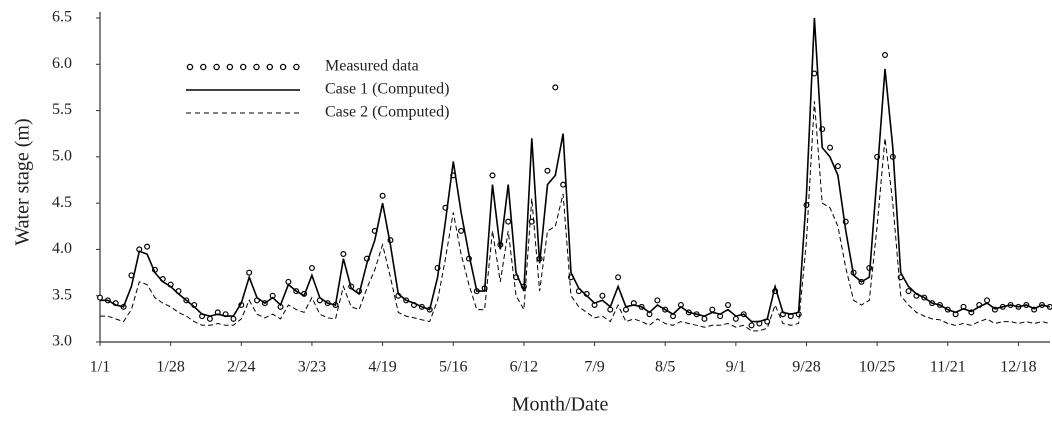 This screenshot has height=421, width=1052. Describe the element at coordinates (877, 367) in the screenshot. I see `x-tick-label: 10/25` at that location.